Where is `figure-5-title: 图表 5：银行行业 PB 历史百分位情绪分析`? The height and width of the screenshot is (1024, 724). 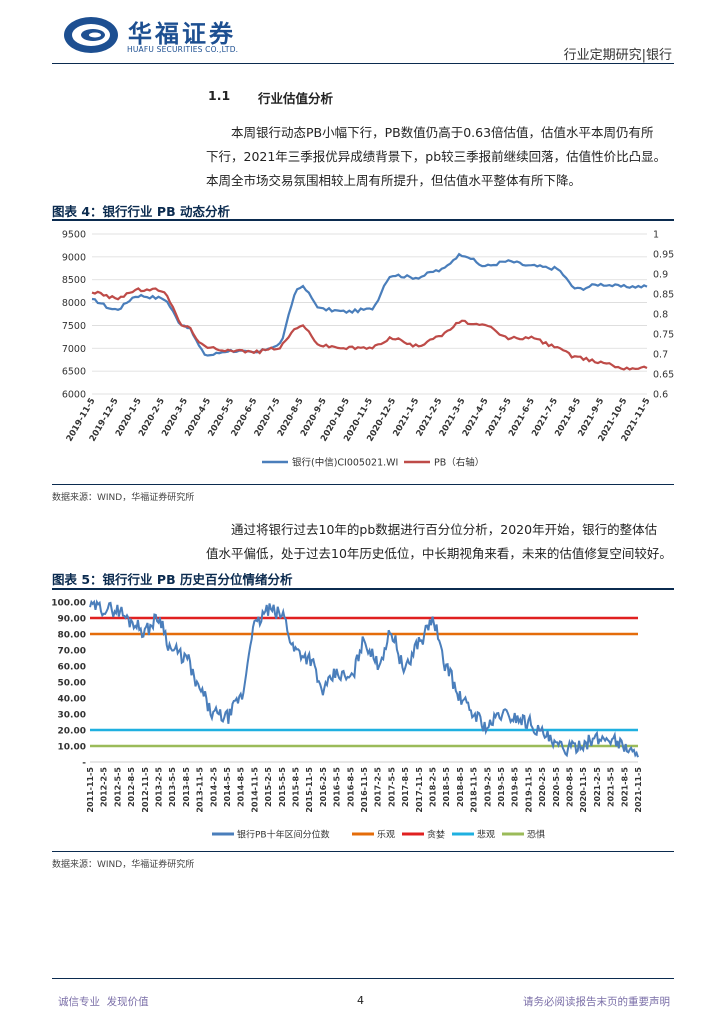
figure-5-title: 图表 5：银行行业 PB 历史百分位情绪分析 is located at coordinates (172, 579).